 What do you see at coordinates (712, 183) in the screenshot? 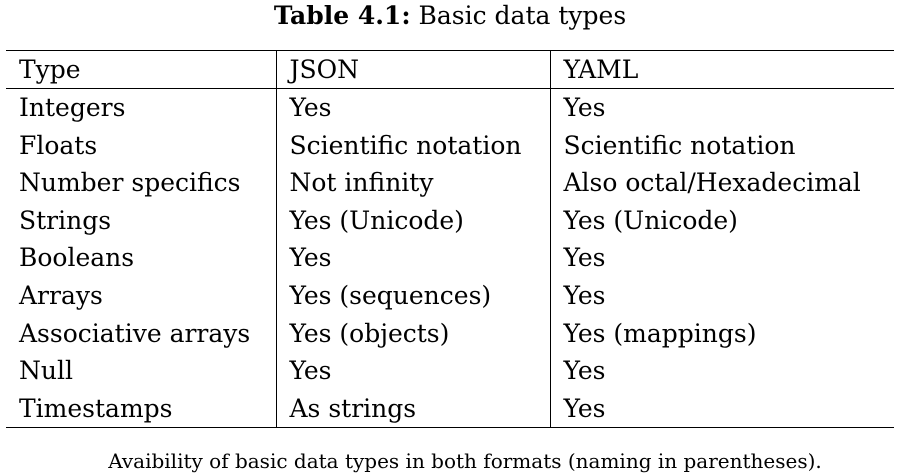
I see `cell-yaml: Also octal/Hexadecimal` at bounding box center [712, 183].